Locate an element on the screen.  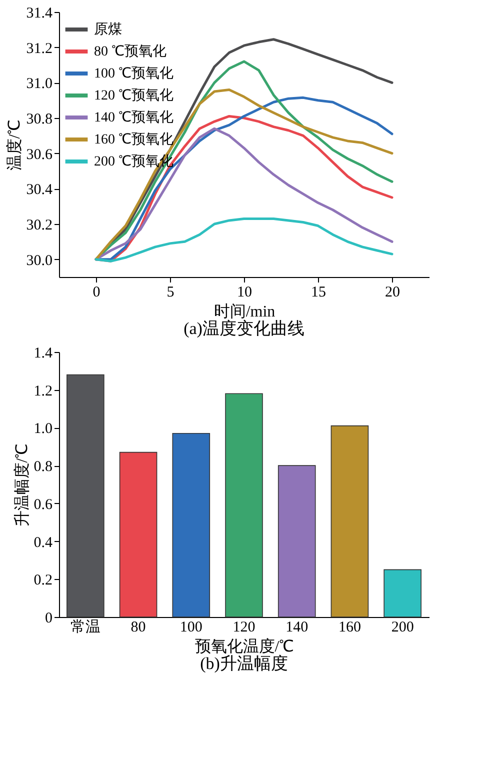
legend-label: 200 ℃预氧化 is located at coordinates (134, 162).